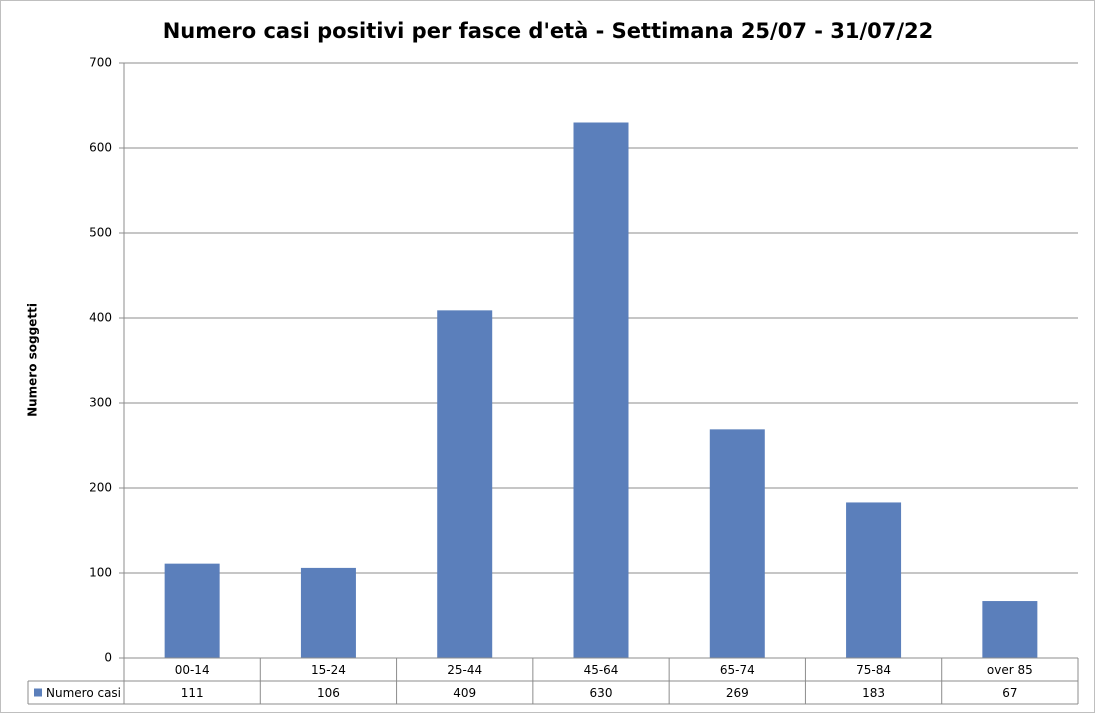  What do you see at coordinates (328, 670) in the screenshot?
I see `x-tick-label: 15-24` at bounding box center [328, 670].